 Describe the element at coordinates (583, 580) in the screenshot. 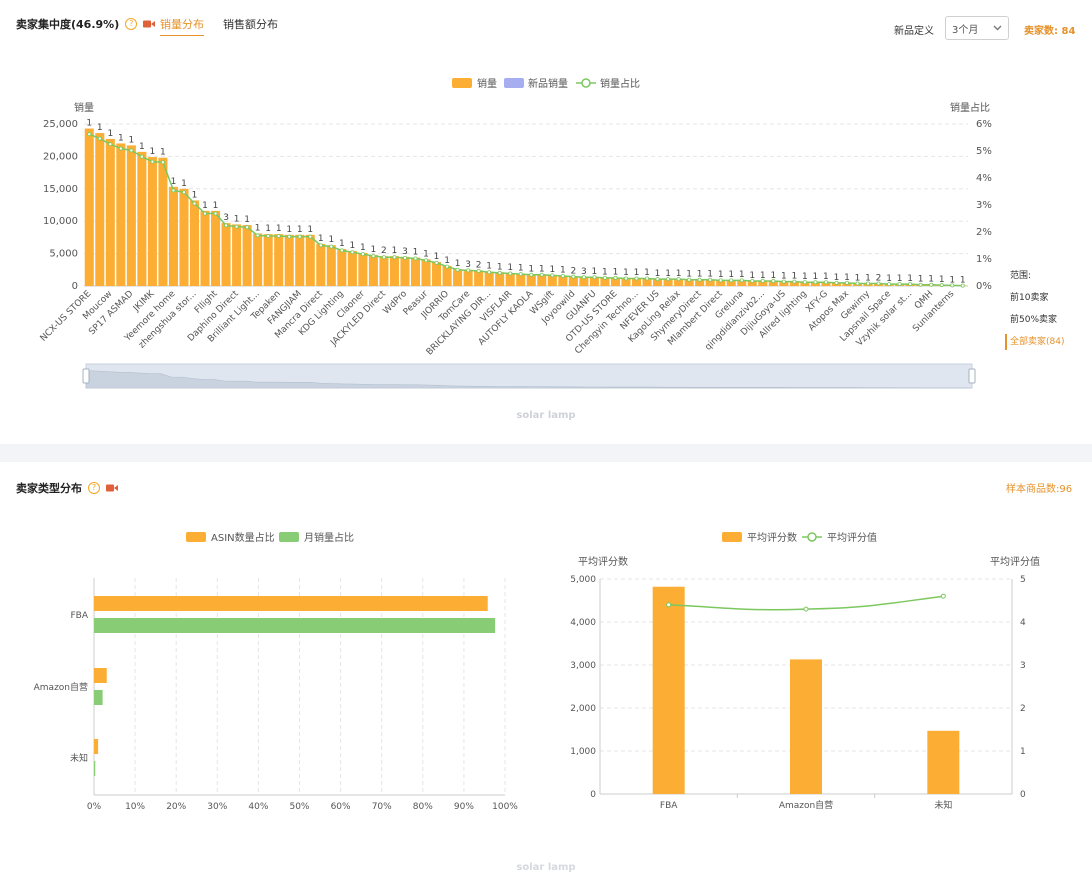

I see `y-tick-label: 5,000` at that location.